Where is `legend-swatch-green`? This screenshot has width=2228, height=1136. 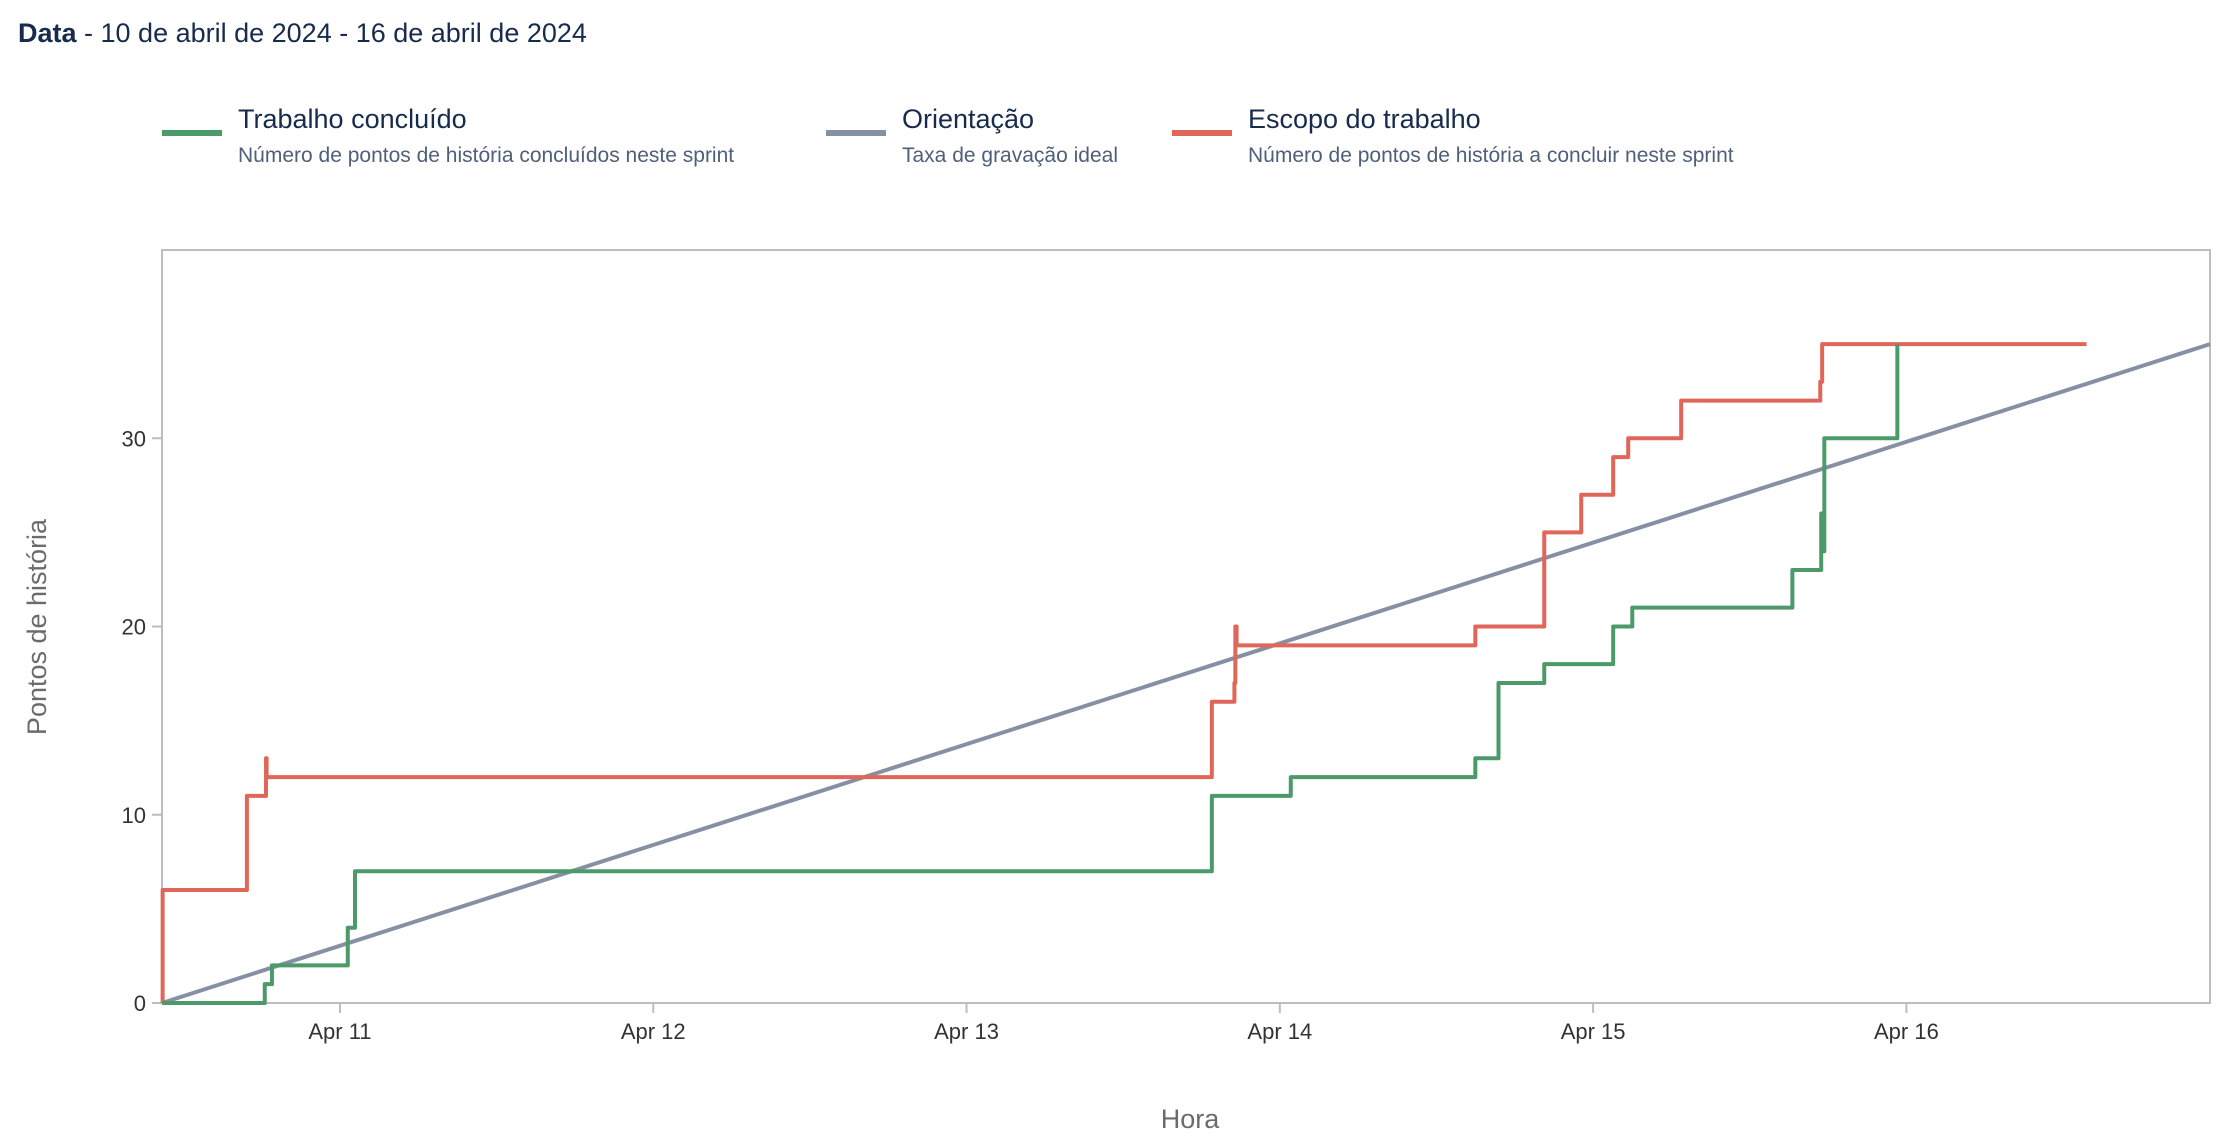 legend-swatch-green is located at coordinates (192, 133).